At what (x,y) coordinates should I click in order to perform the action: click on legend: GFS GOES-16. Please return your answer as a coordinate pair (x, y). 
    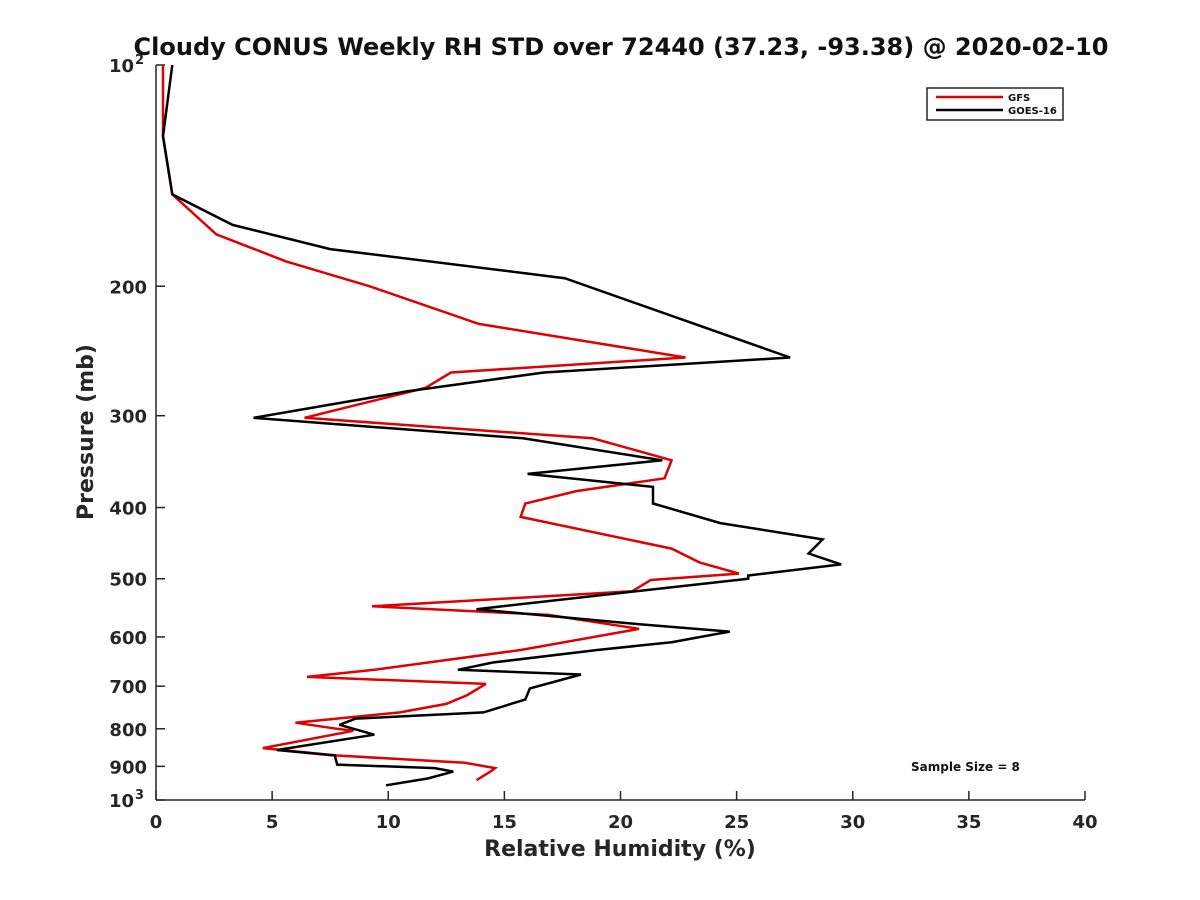
    Looking at the image, I should click on (995, 104).